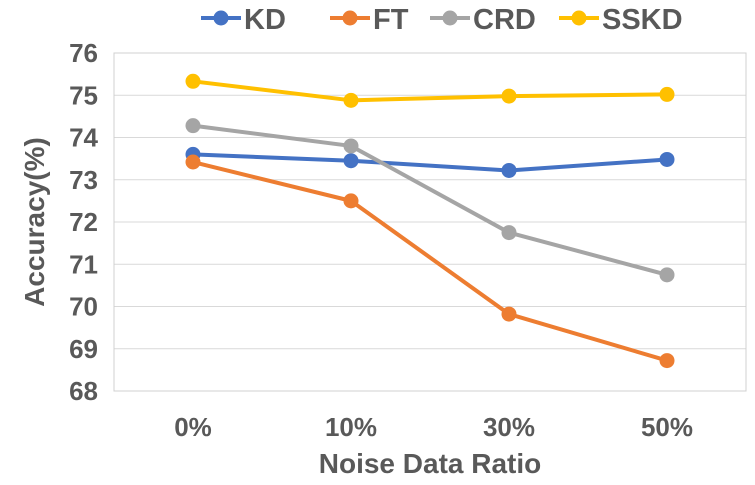 The image size is (755, 485). What do you see at coordinates (34, 222) in the screenshot?
I see `y-axis-title: Accuracy(%)` at bounding box center [34, 222].